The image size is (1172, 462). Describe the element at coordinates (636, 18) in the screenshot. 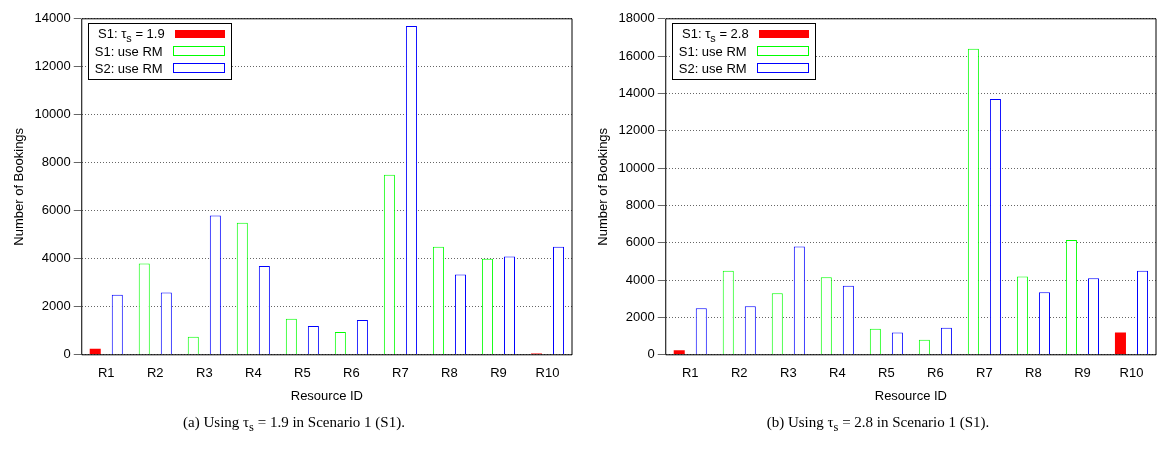

I see `y-tick-label: 18000` at that location.